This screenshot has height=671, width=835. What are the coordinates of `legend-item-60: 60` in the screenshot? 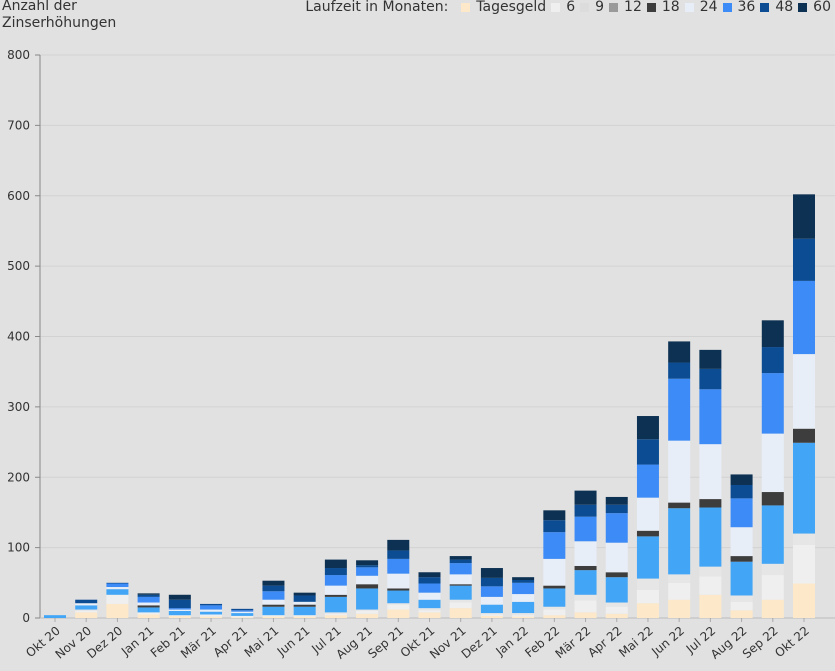 It's located at (814, 7).